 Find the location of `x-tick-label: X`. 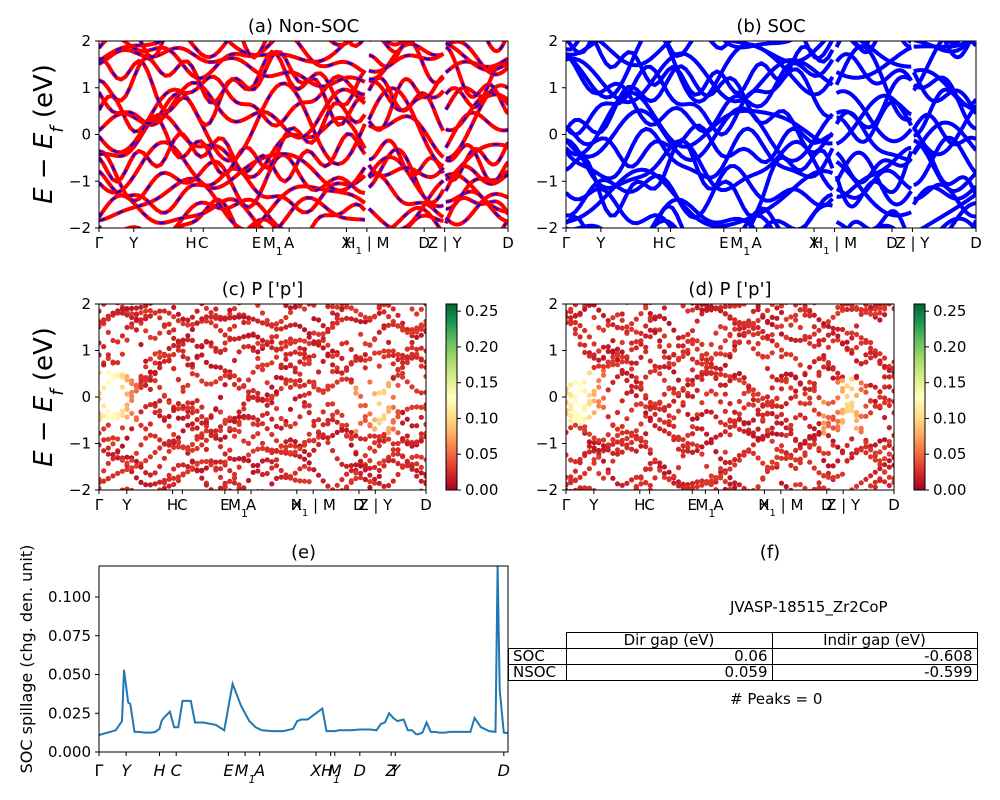

x-tick-label: X is located at coordinates (346, 243).